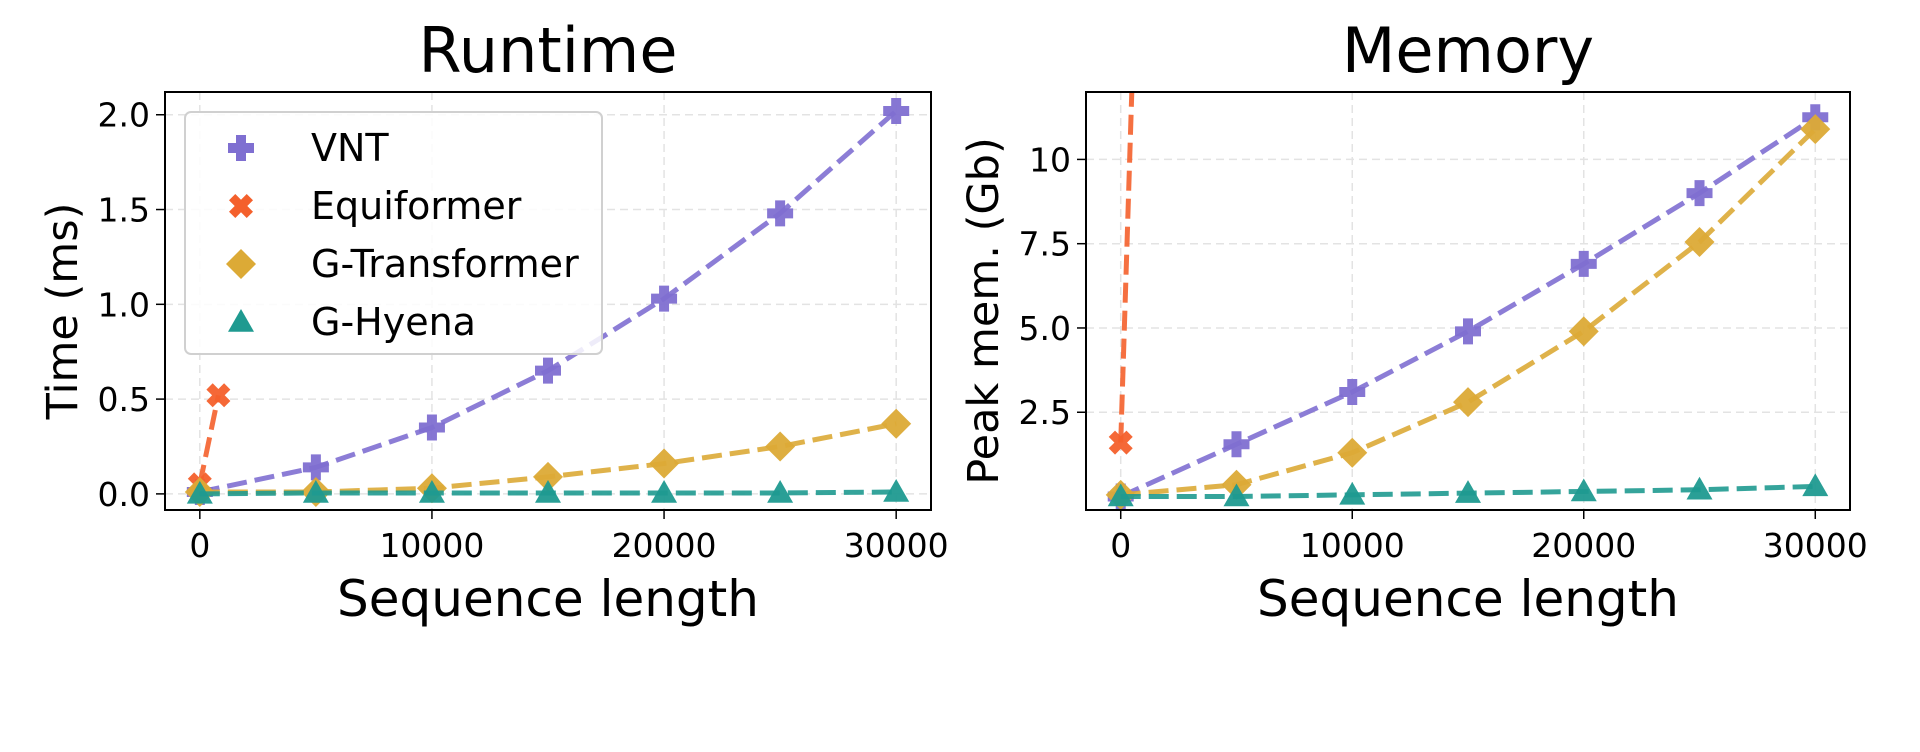  I want to click on legend-box, so click(393, 233).